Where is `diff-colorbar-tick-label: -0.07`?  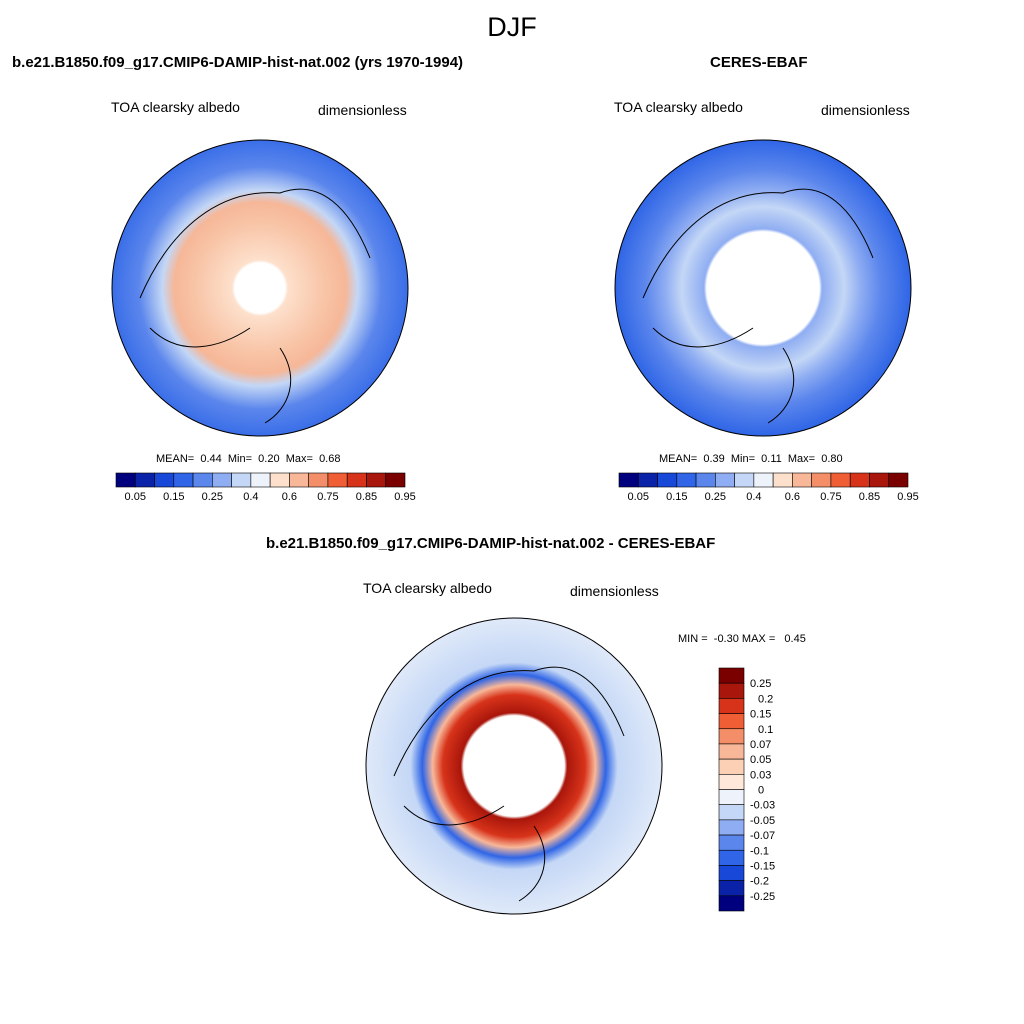 diff-colorbar-tick-label: -0.07 is located at coordinates (762, 836).